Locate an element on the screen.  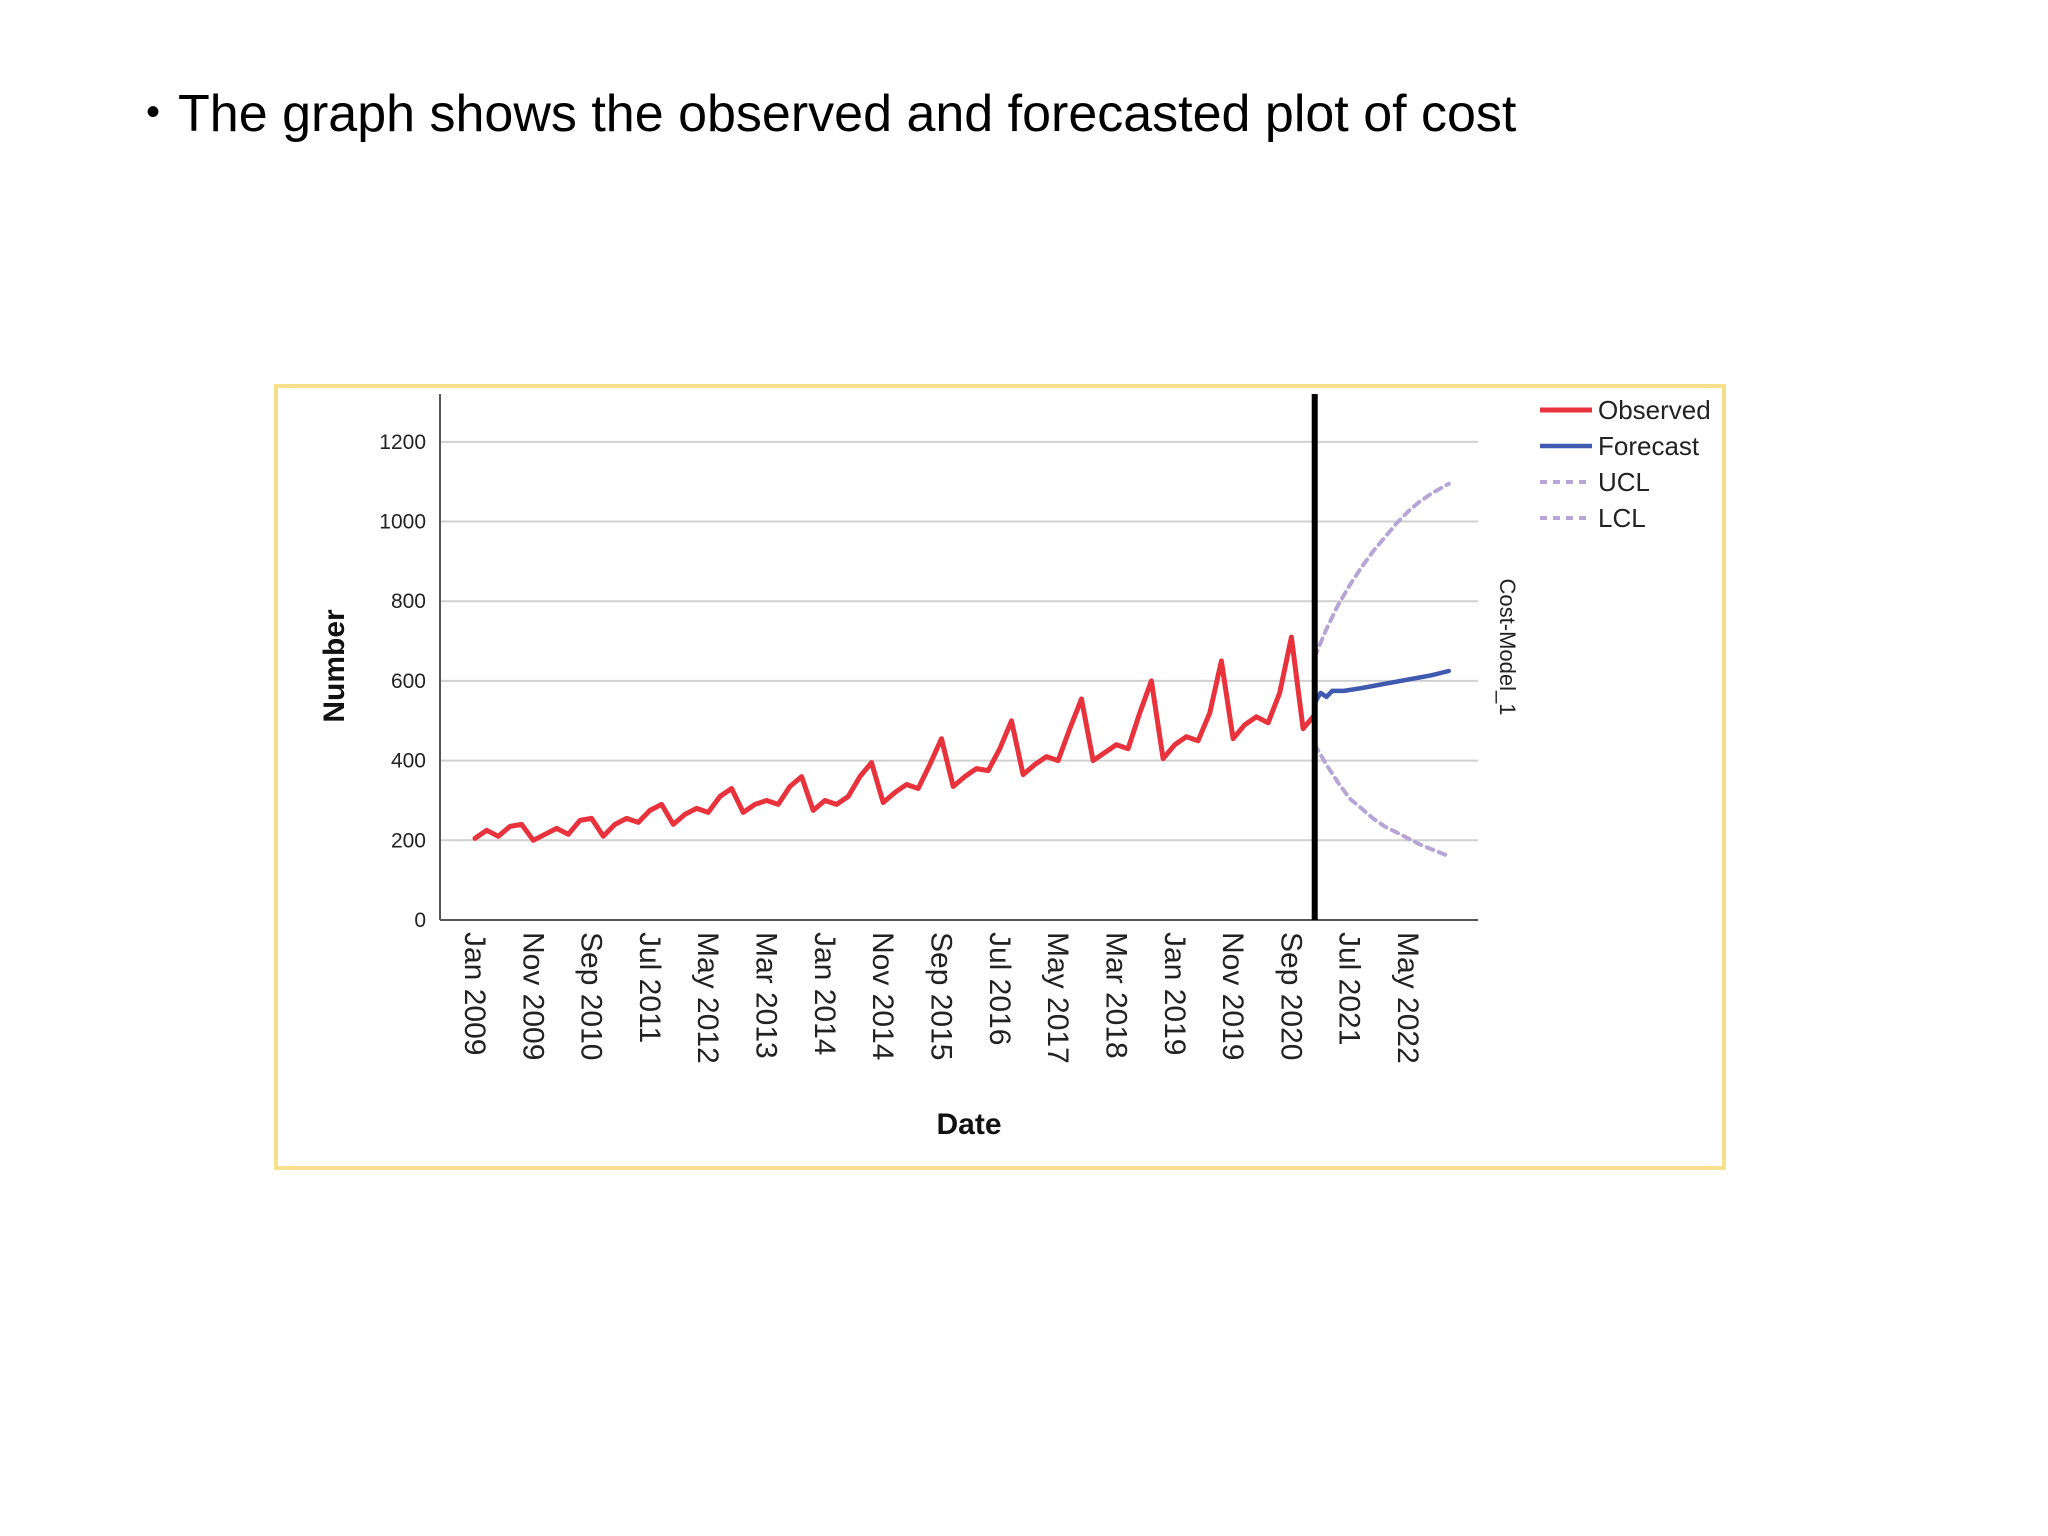
y-tick-label: 800 is located at coordinates (408, 601).